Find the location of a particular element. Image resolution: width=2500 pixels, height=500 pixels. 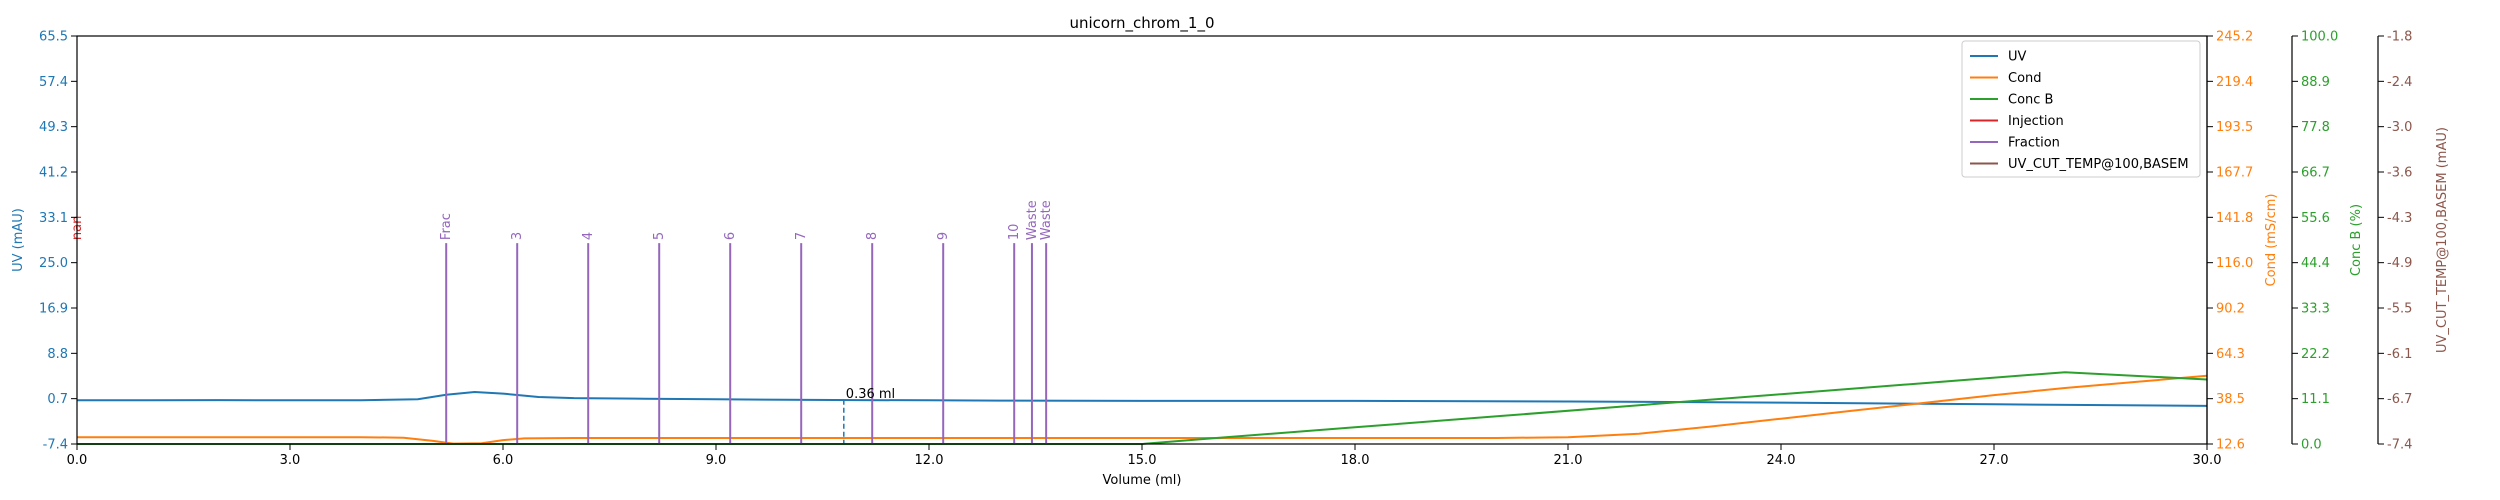

fraction-label-3: 5 is located at coordinates (659, 236).